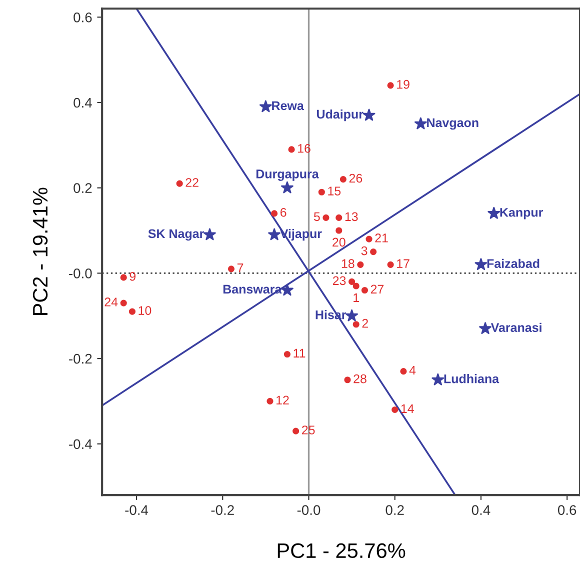  I want to click on annotation: 15, so click(334, 191).